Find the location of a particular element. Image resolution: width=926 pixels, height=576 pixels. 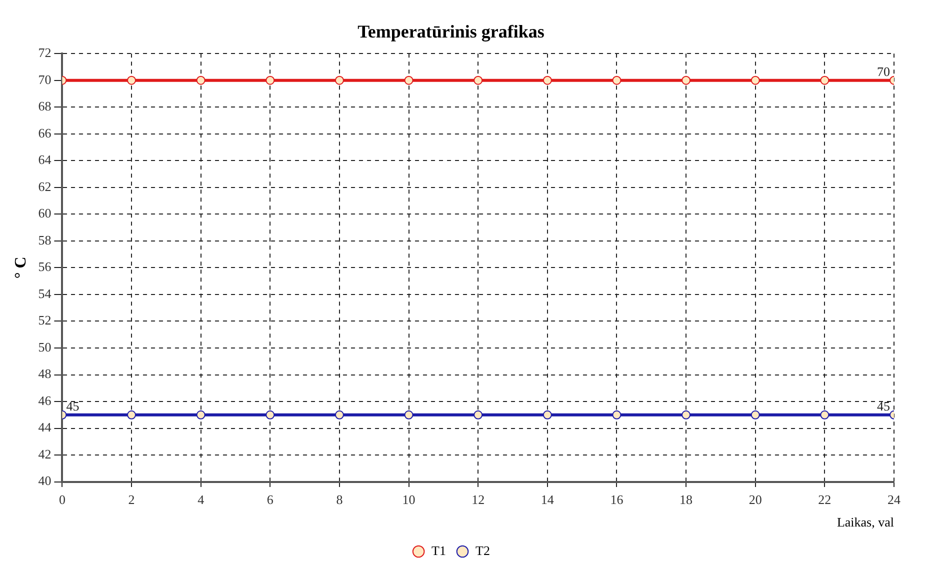

y-tick-label: 68 is located at coordinates (45, 106).